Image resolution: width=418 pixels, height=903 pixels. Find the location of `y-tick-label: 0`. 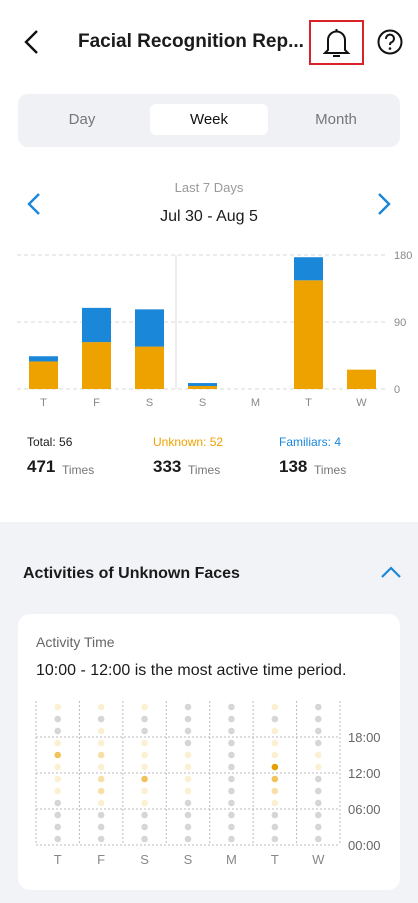

y-tick-label: 0 is located at coordinates (397, 390).